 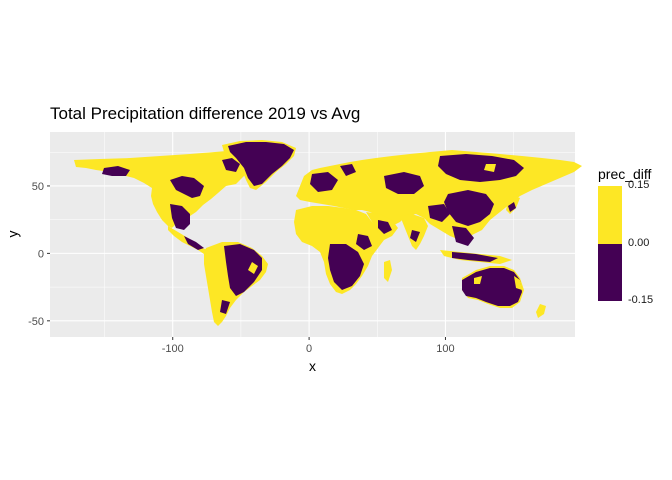 I want to click on region-siberia-negative, so click(x=481, y=168).